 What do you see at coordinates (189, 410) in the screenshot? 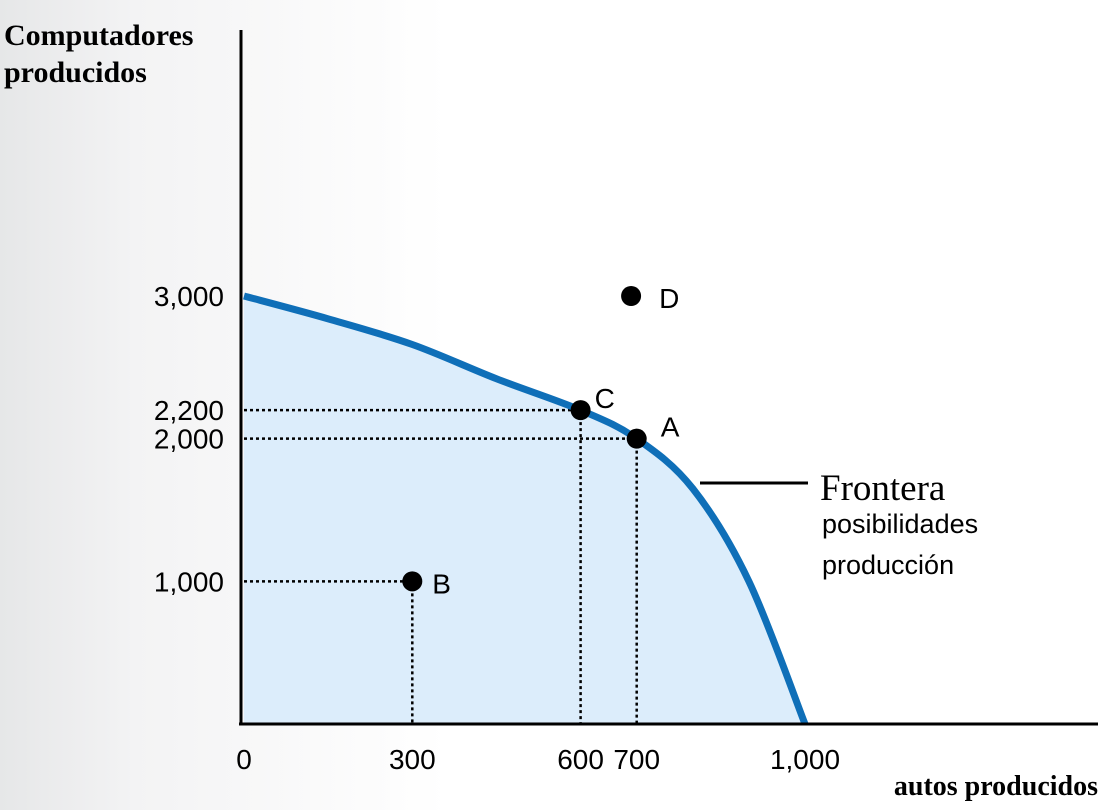
I see `y-tick-label: 2,200` at bounding box center [189, 410].